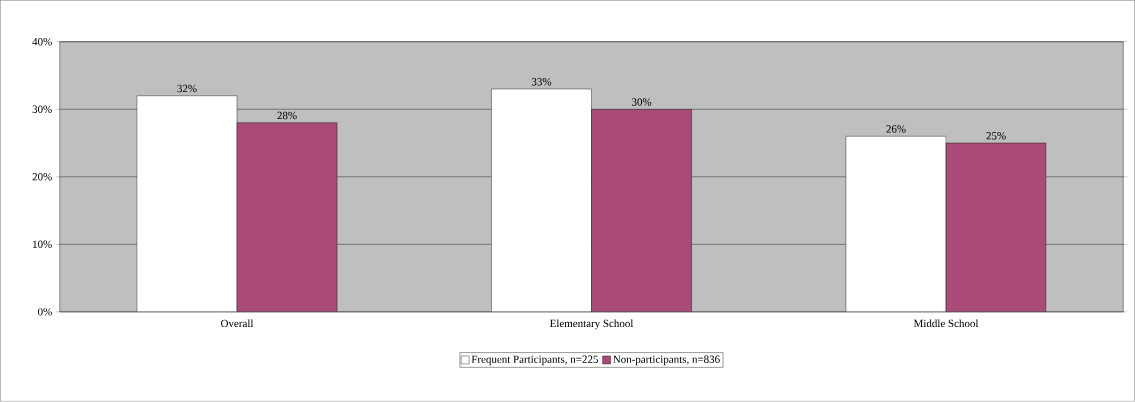 This screenshot has height=402, width=1135. I want to click on y-tick-label: 10%, so click(42, 244).